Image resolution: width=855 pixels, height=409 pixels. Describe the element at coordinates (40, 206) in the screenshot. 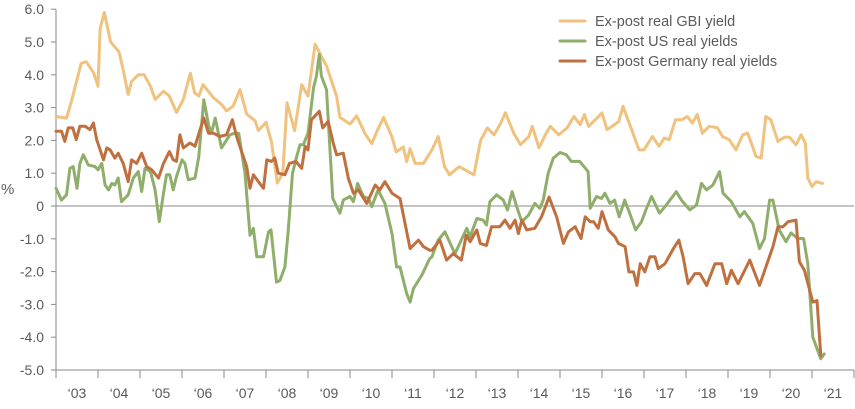

I see `y-tick-label: 0` at that location.